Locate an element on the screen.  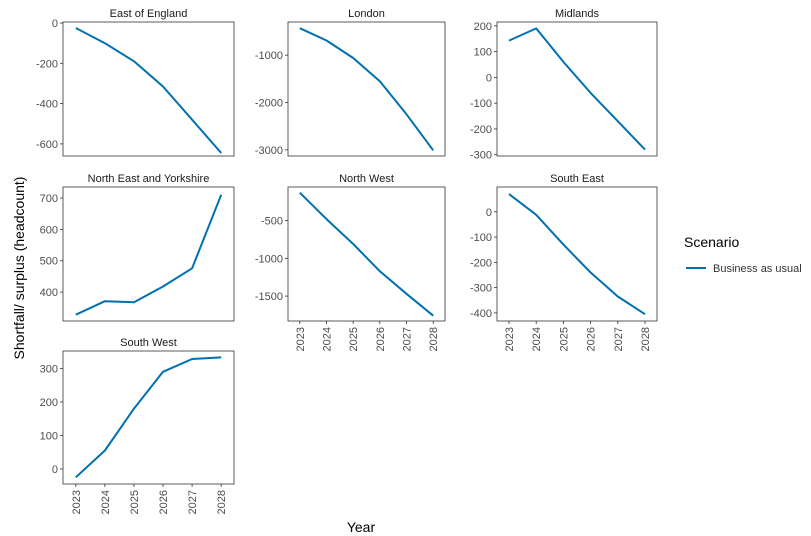
panel-east-of-england: East of England 0 -200 -400 -600 is located at coordinates (135, 82).